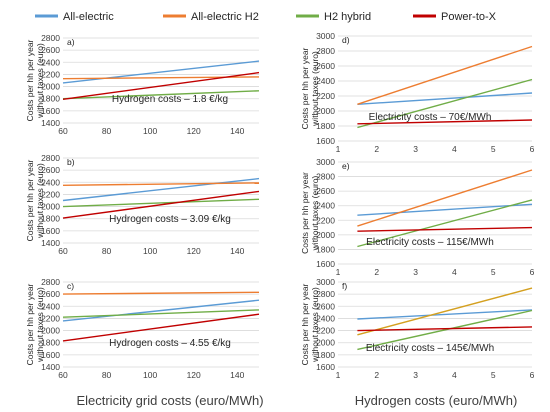 The height and width of the screenshot is (412, 550). I want to click on panel-label: e), so click(346, 166).